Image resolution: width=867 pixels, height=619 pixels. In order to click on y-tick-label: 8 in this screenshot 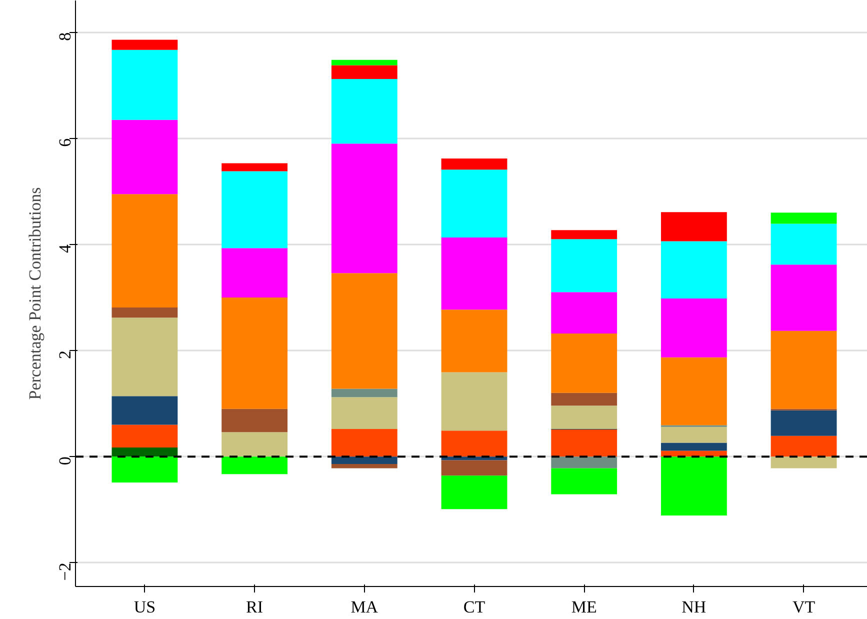, I will do `click(65, 36)`.